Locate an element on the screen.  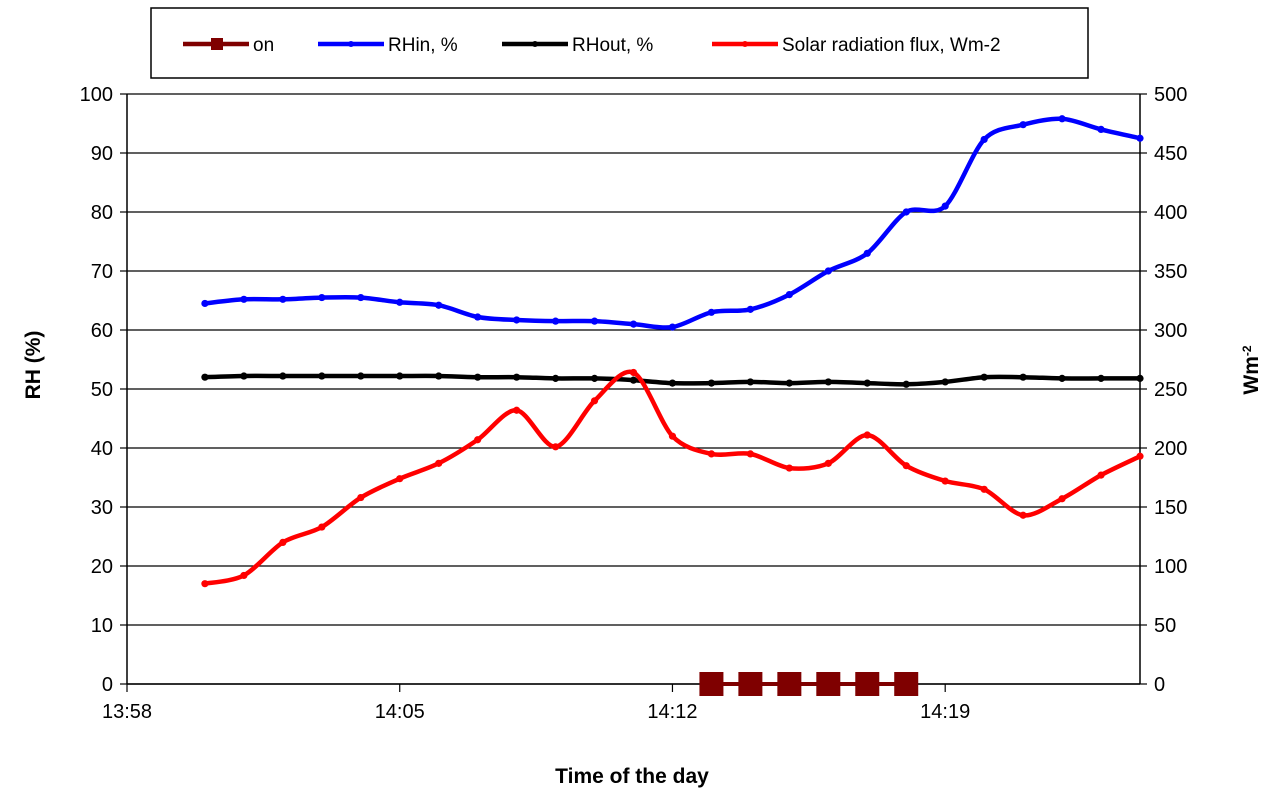
right-tick-label: 350 is located at coordinates (1170, 272).